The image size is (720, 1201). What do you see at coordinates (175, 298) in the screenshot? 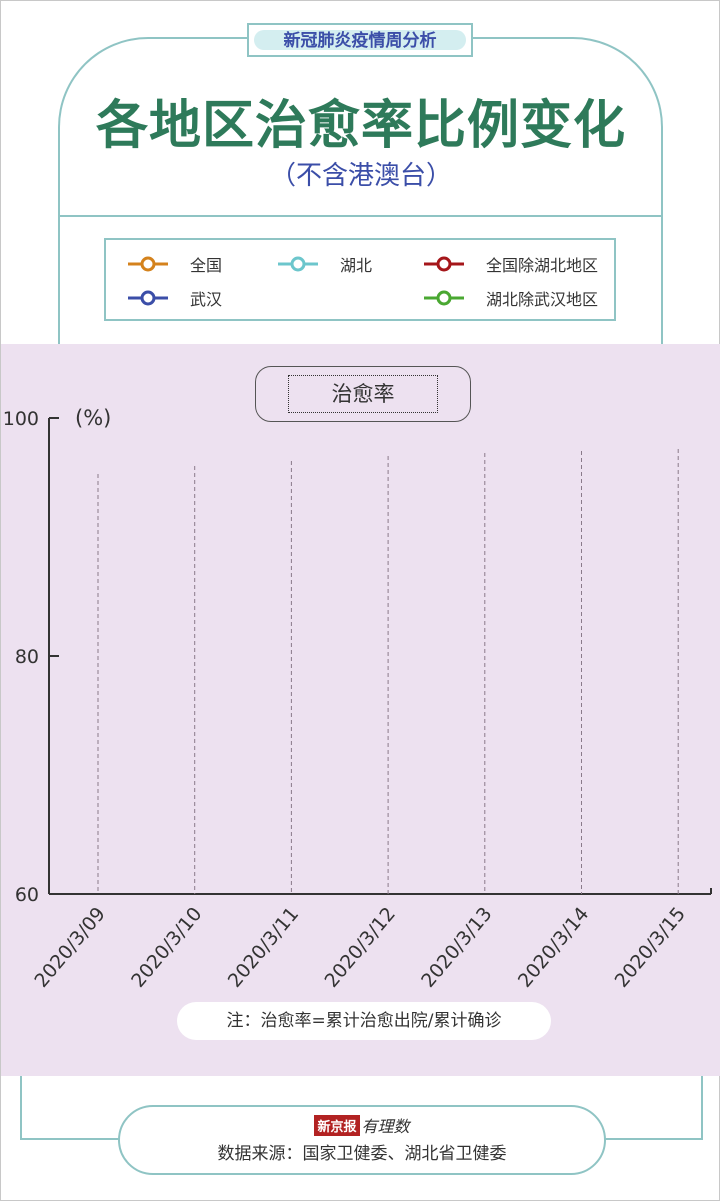
I see `legend-item: 武汉` at bounding box center [175, 298].